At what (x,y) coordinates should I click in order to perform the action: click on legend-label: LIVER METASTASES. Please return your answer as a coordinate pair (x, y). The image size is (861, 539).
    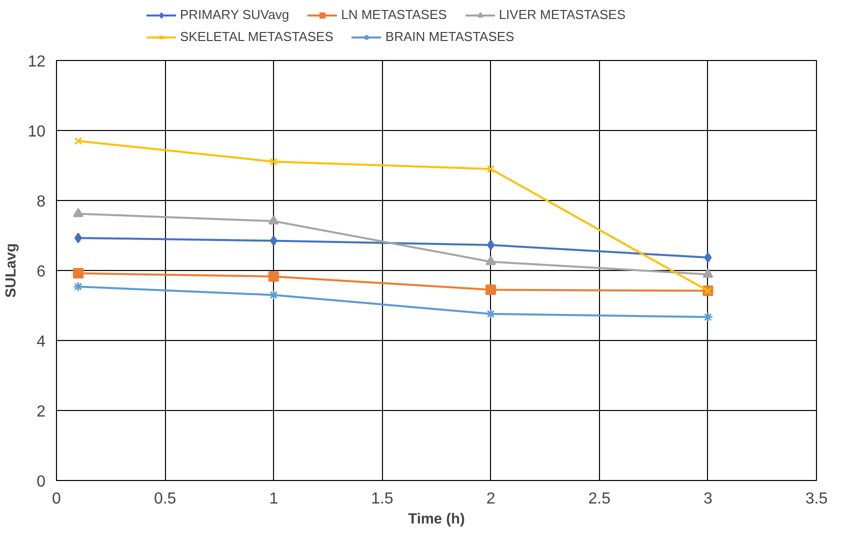
    Looking at the image, I should click on (562, 14).